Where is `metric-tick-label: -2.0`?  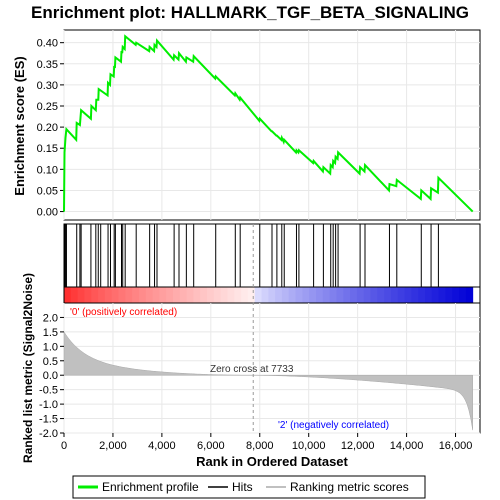
metric-tick-label: -2.0 is located at coordinates (48, 434).